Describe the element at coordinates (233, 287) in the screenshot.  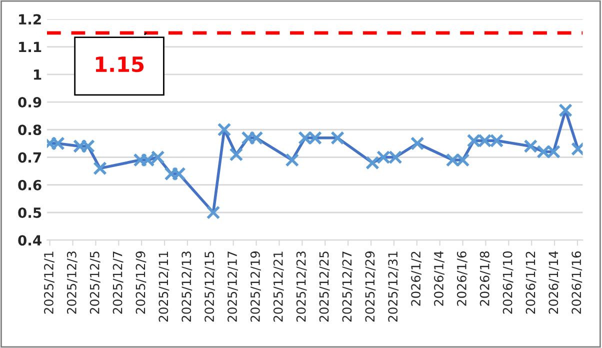
I see `x-tick-label: 2025/12/17` at that location.